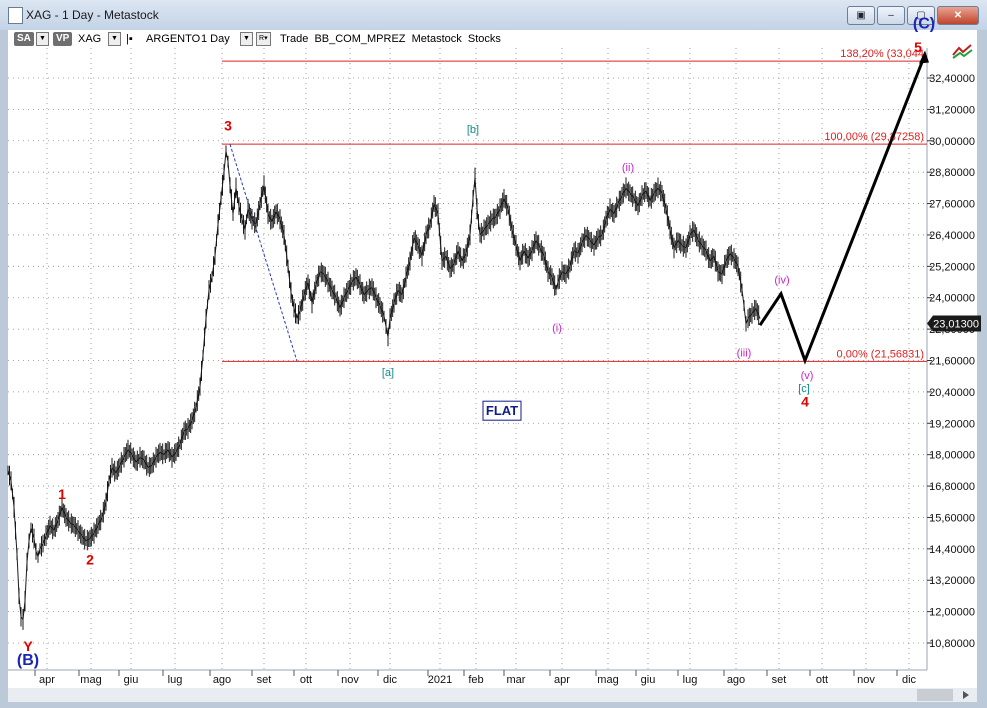  Describe the element at coordinates (952, 110) in the screenshot. I see `price-tick-label: 31,20000` at that location.